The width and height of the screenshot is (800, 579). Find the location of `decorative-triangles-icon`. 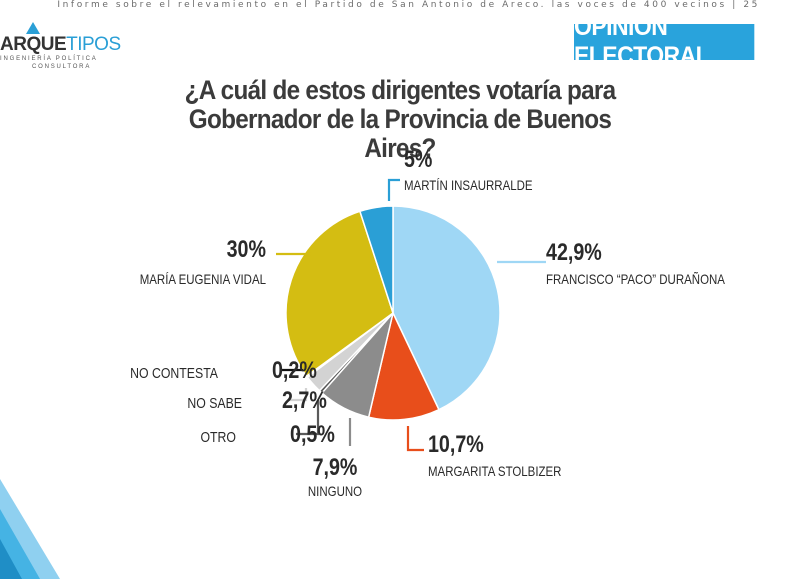

decorative-triangles-icon is located at coordinates (30, 529).